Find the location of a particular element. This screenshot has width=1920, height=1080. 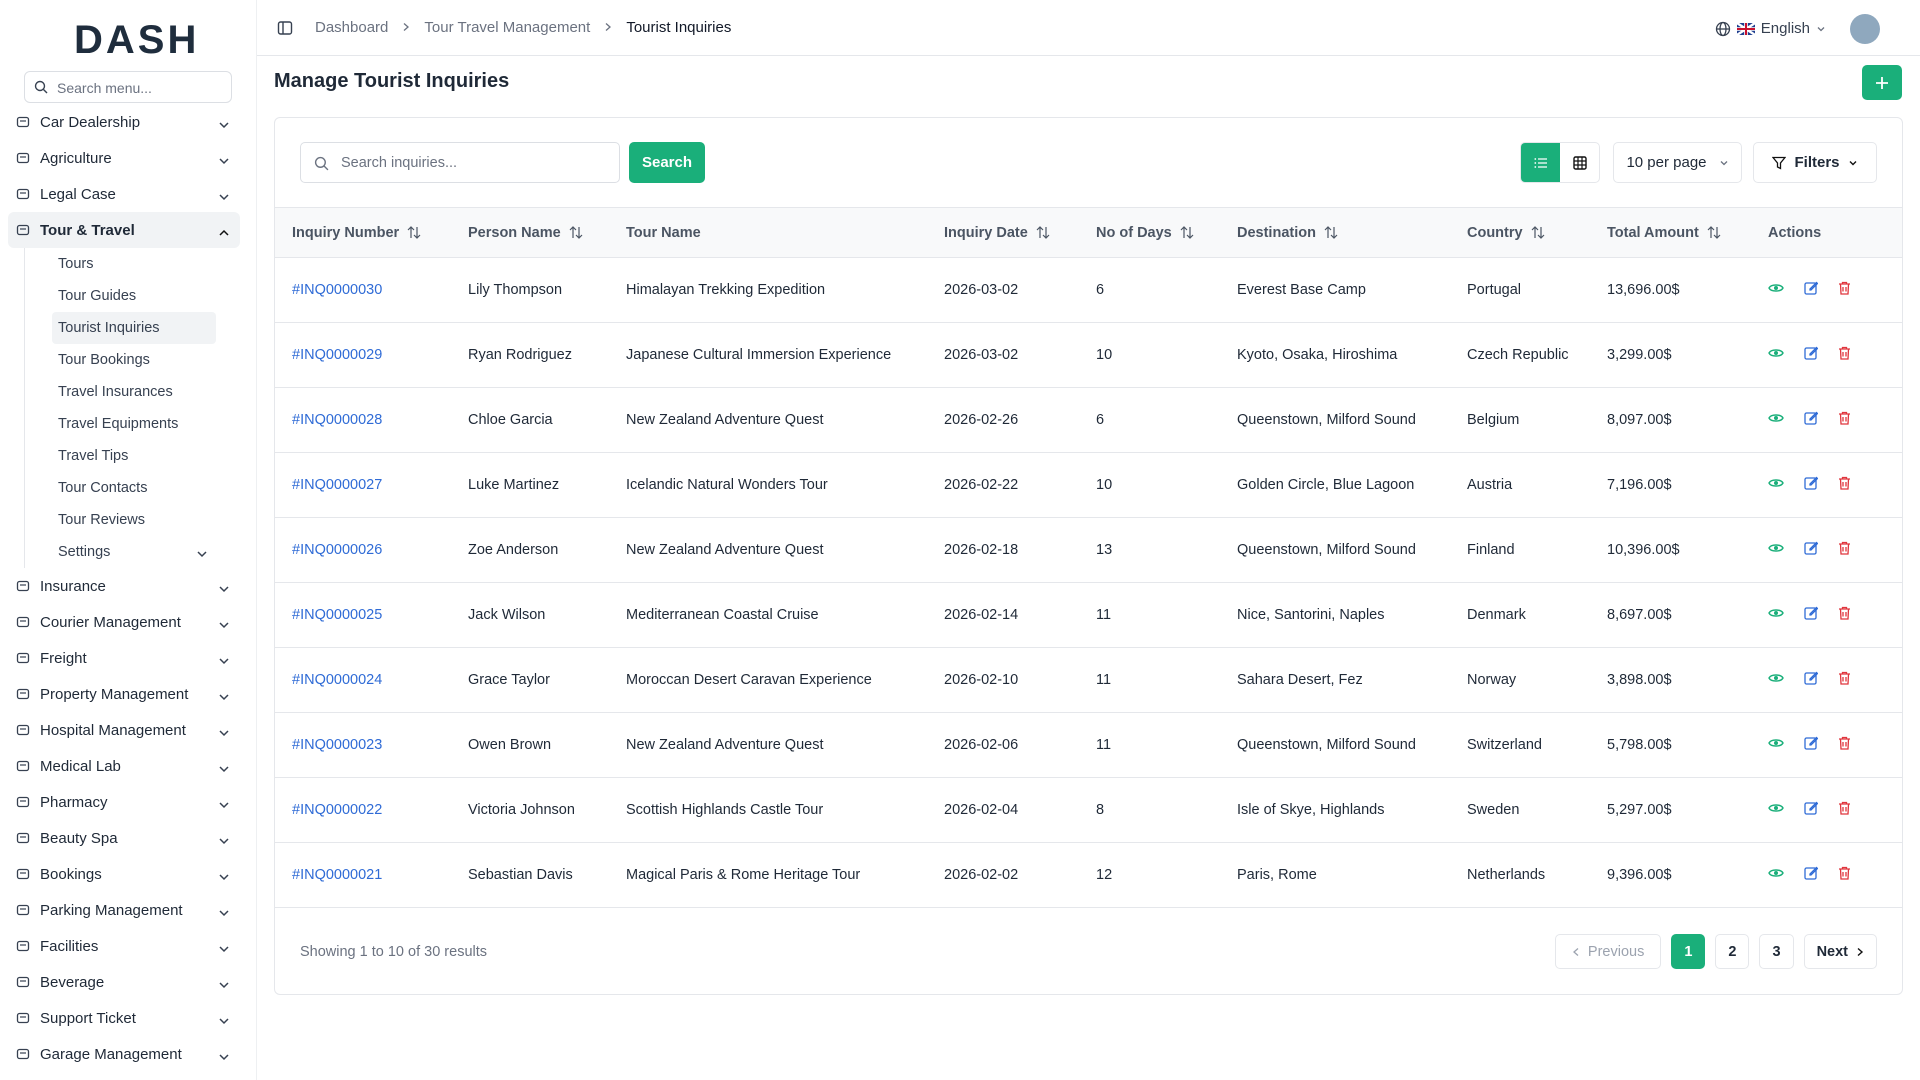

page-button: 3 is located at coordinates (1776, 951).